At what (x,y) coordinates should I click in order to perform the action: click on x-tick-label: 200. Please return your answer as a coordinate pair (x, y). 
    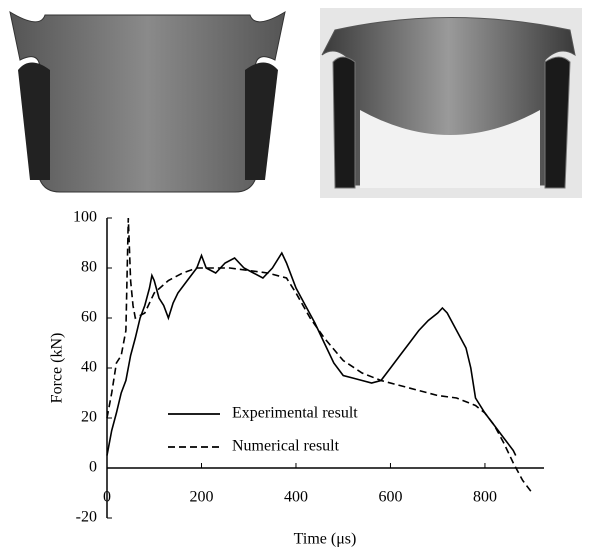
    Looking at the image, I should click on (201, 497).